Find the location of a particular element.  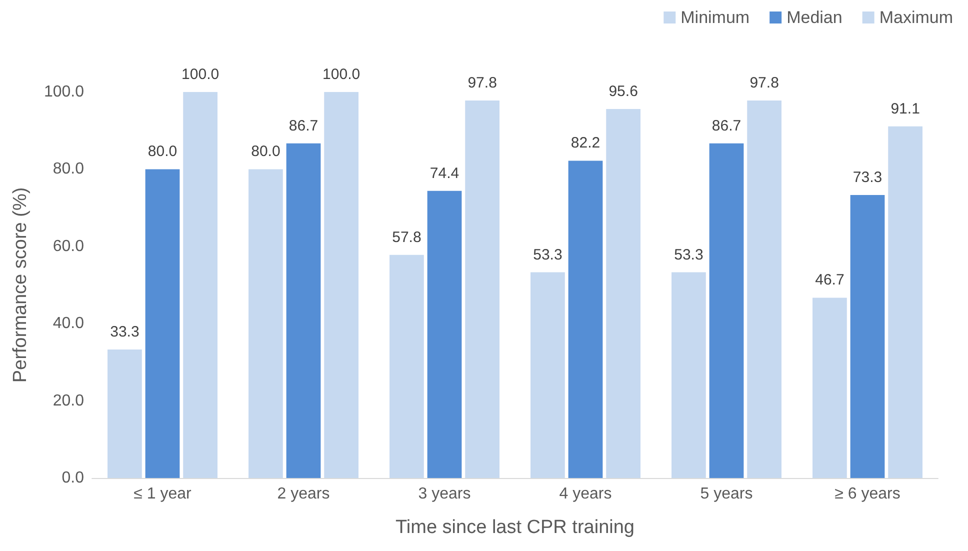

data-label: 46.7 is located at coordinates (829, 280).